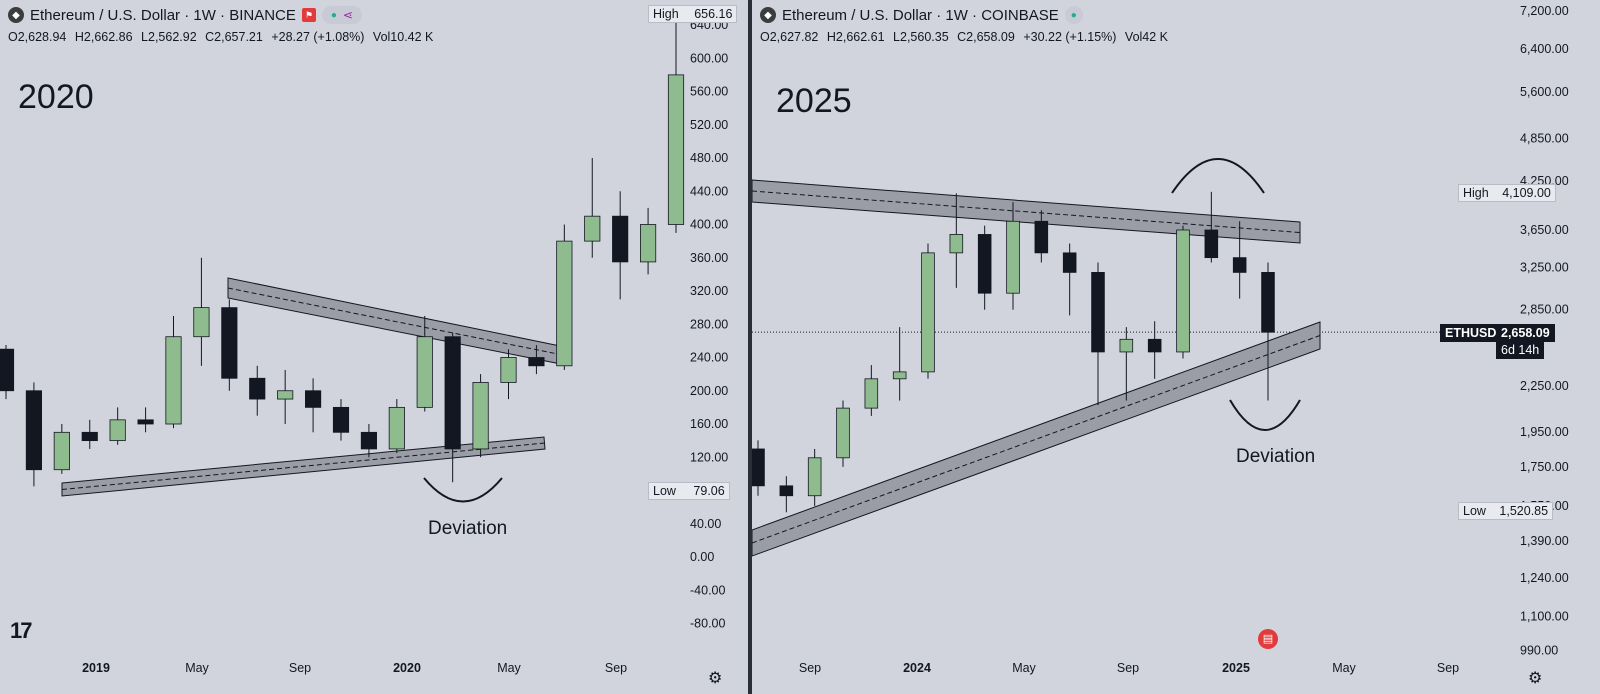 The image size is (1600, 694). Describe the element at coordinates (163, 15) in the screenshot. I see `left-chart-title: Ethereum / U.S. Dollar · 1W · BINANCE` at that location.